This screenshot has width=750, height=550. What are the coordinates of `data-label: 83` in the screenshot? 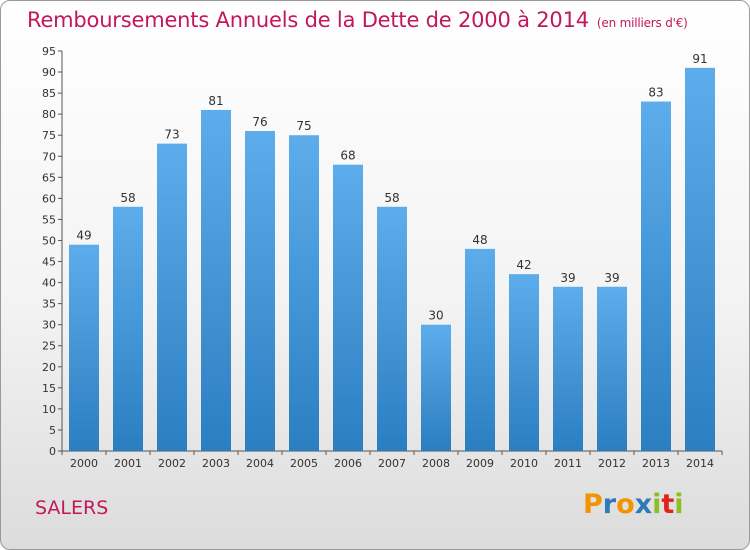 It's located at (655, 93).